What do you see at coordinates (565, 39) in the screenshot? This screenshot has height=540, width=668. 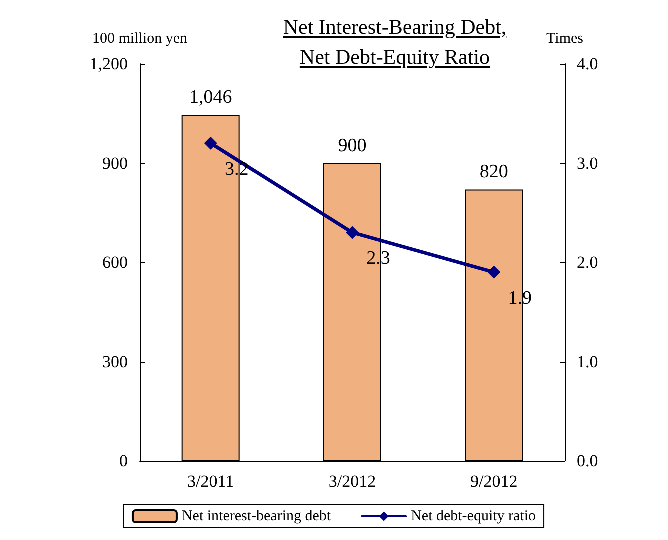 I see `y2-axis-title: Times` at bounding box center [565, 39].